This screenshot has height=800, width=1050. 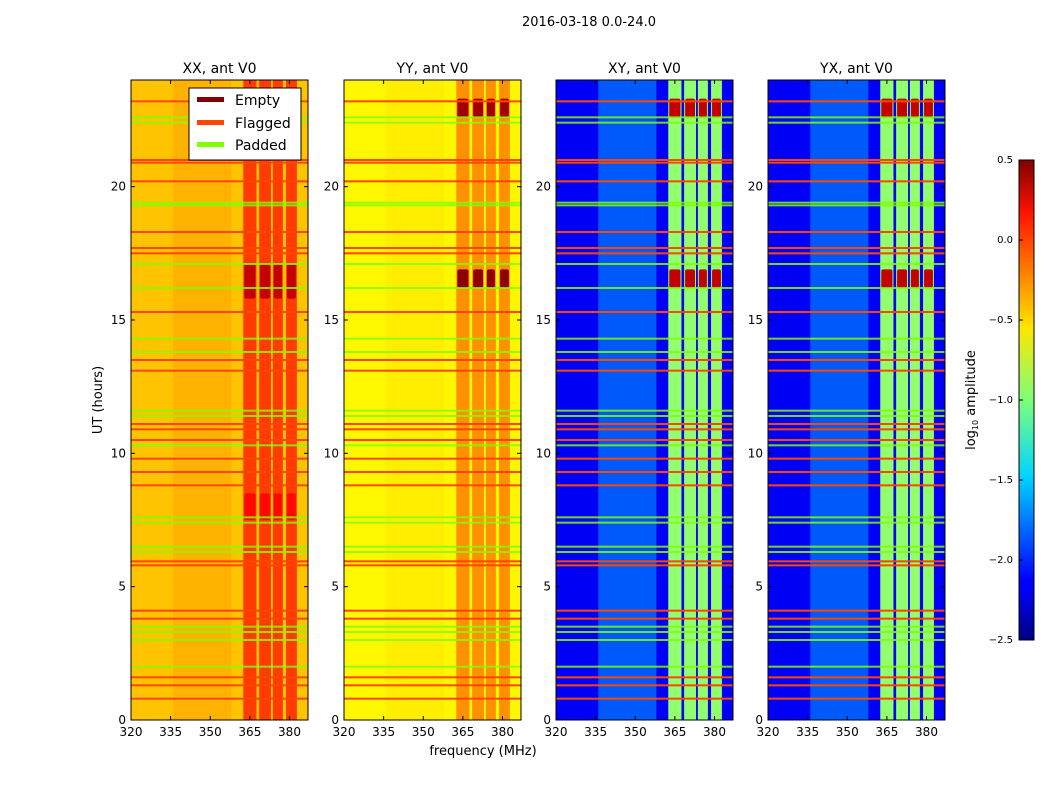 What do you see at coordinates (972, 400) in the screenshot?
I see `colorbar-label: log10 amplitude` at bounding box center [972, 400].